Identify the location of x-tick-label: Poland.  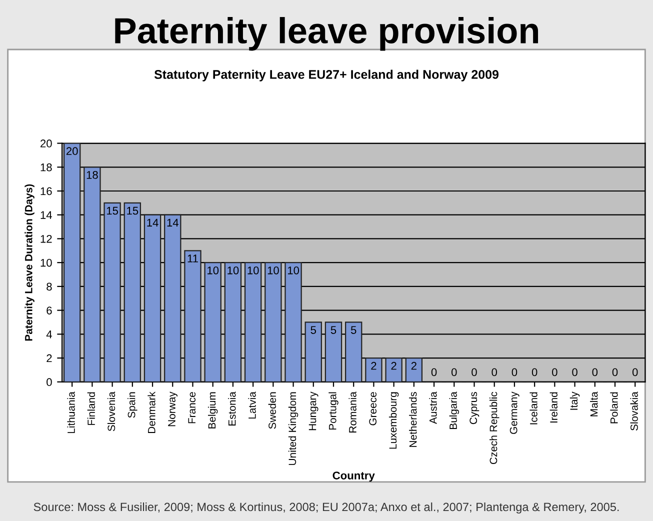
(614, 408).